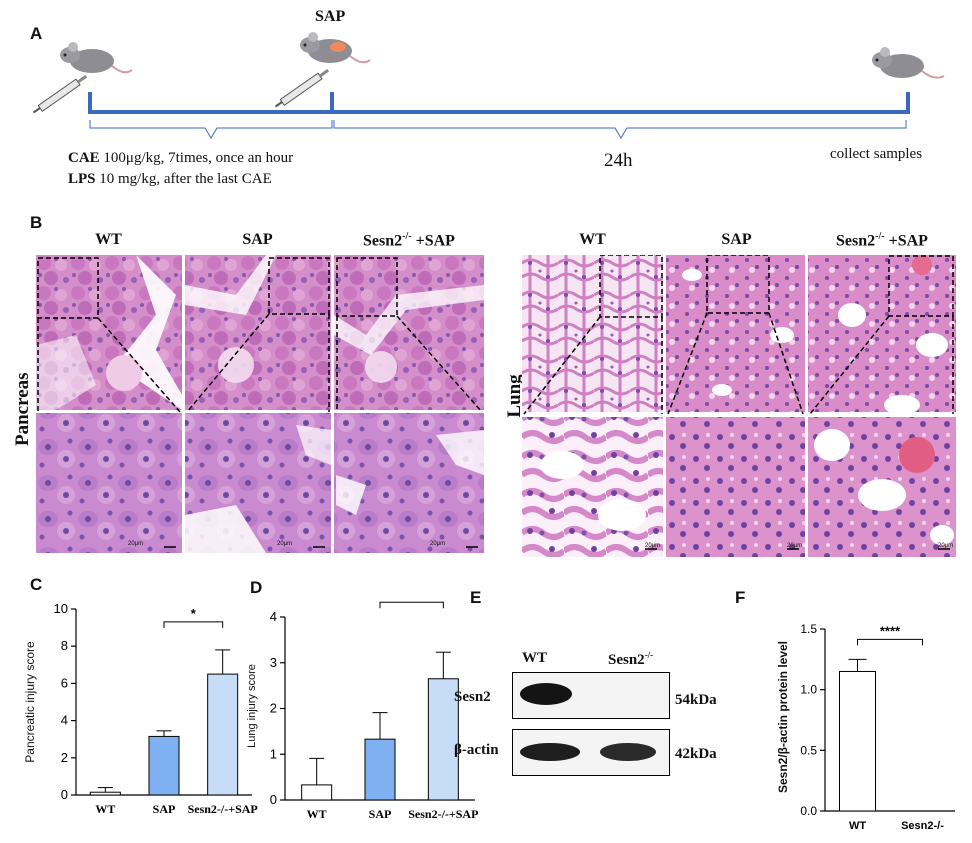 The width and height of the screenshot is (972, 843). Describe the element at coordinates (488, 85) in the screenshot. I see `timeline-diagram` at that location.